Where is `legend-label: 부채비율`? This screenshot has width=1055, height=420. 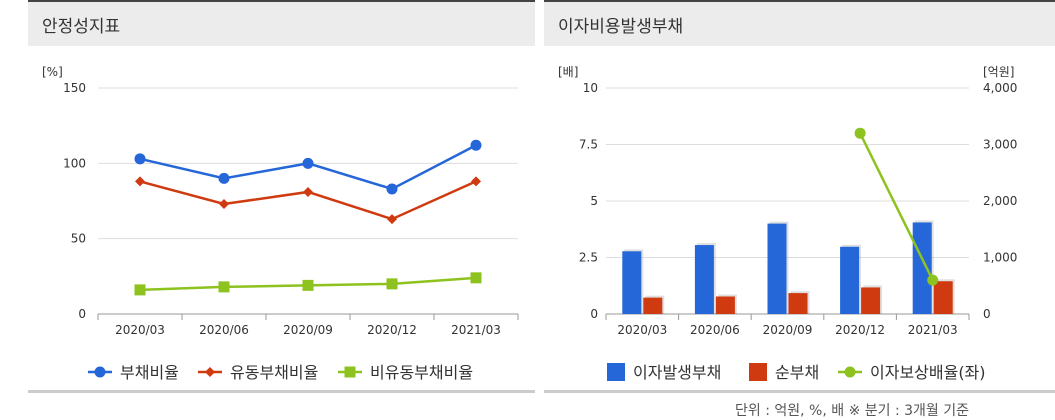 legend-label: 부채비율 is located at coordinates (149, 372).